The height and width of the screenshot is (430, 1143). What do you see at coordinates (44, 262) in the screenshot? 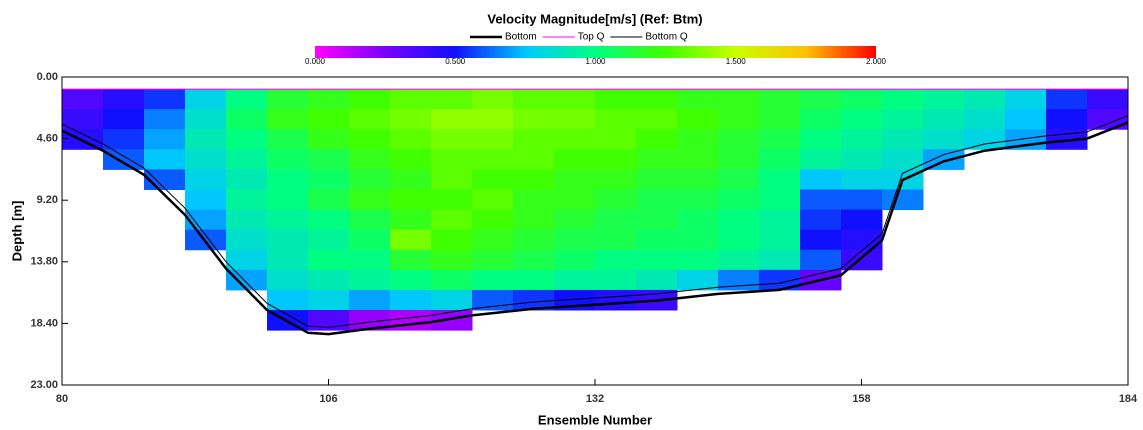
I see `y-tick-label: 13.80` at bounding box center [44, 262].